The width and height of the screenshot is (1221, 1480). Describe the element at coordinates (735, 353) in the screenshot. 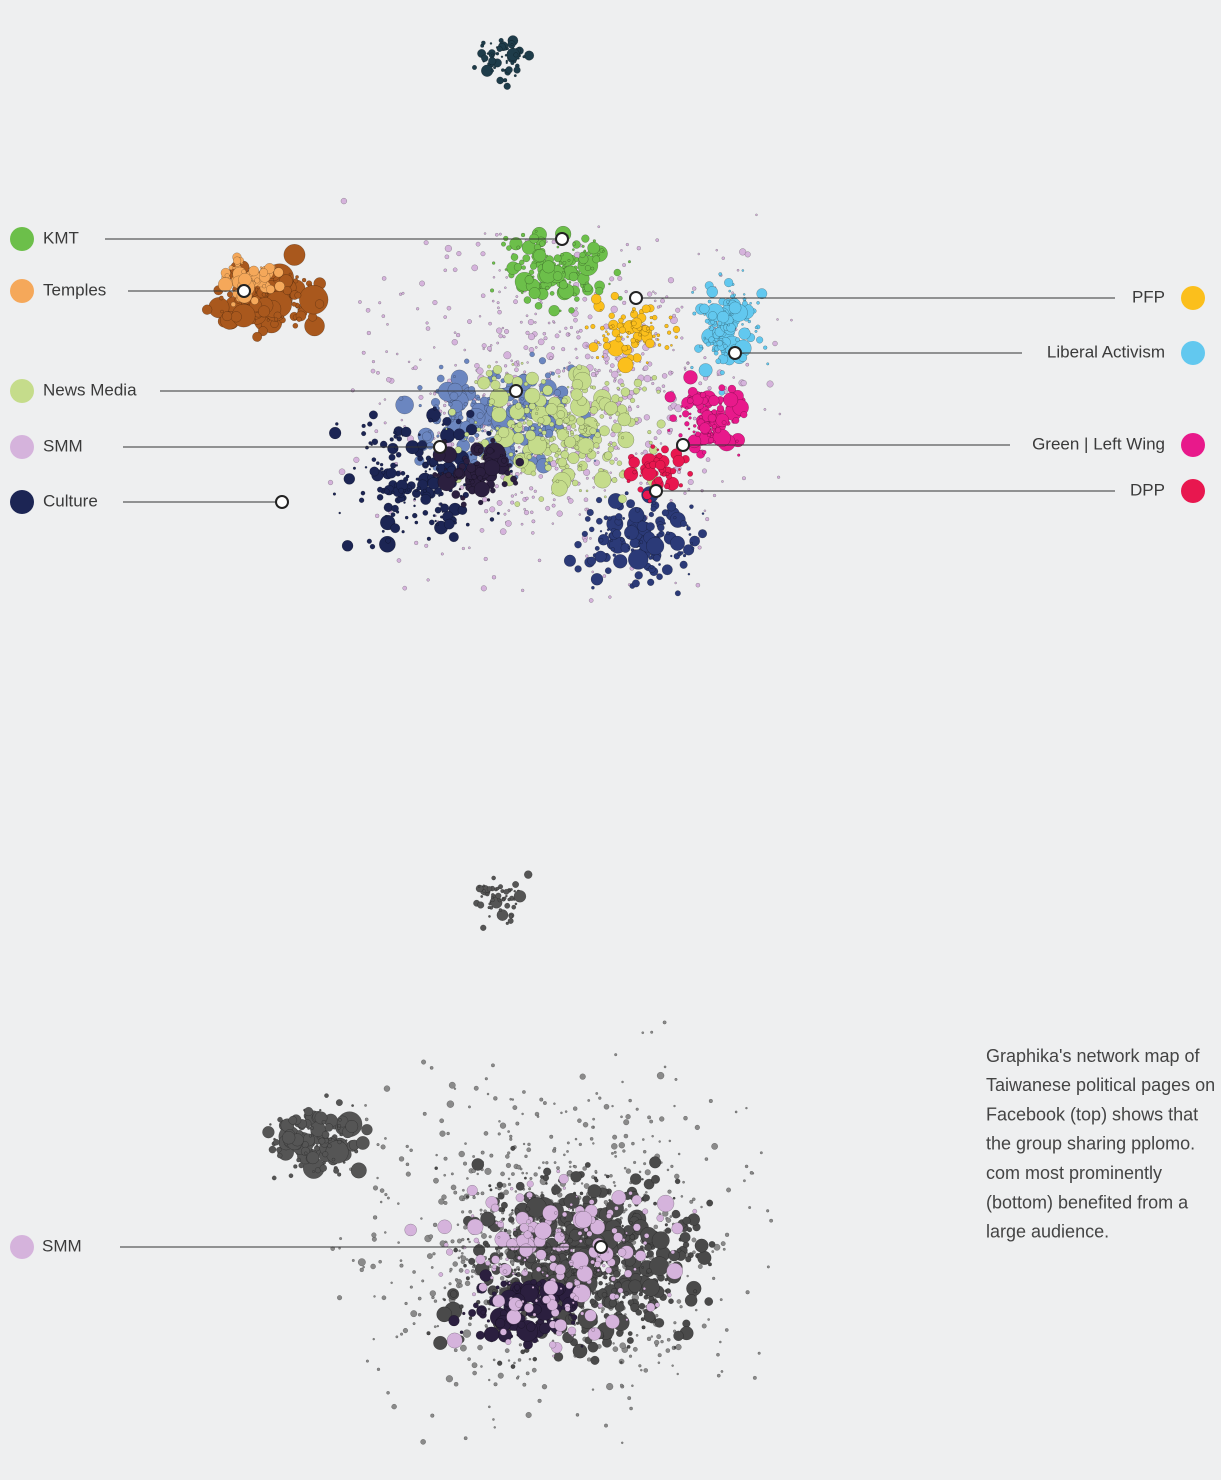

I see `callout-dot` at that location.